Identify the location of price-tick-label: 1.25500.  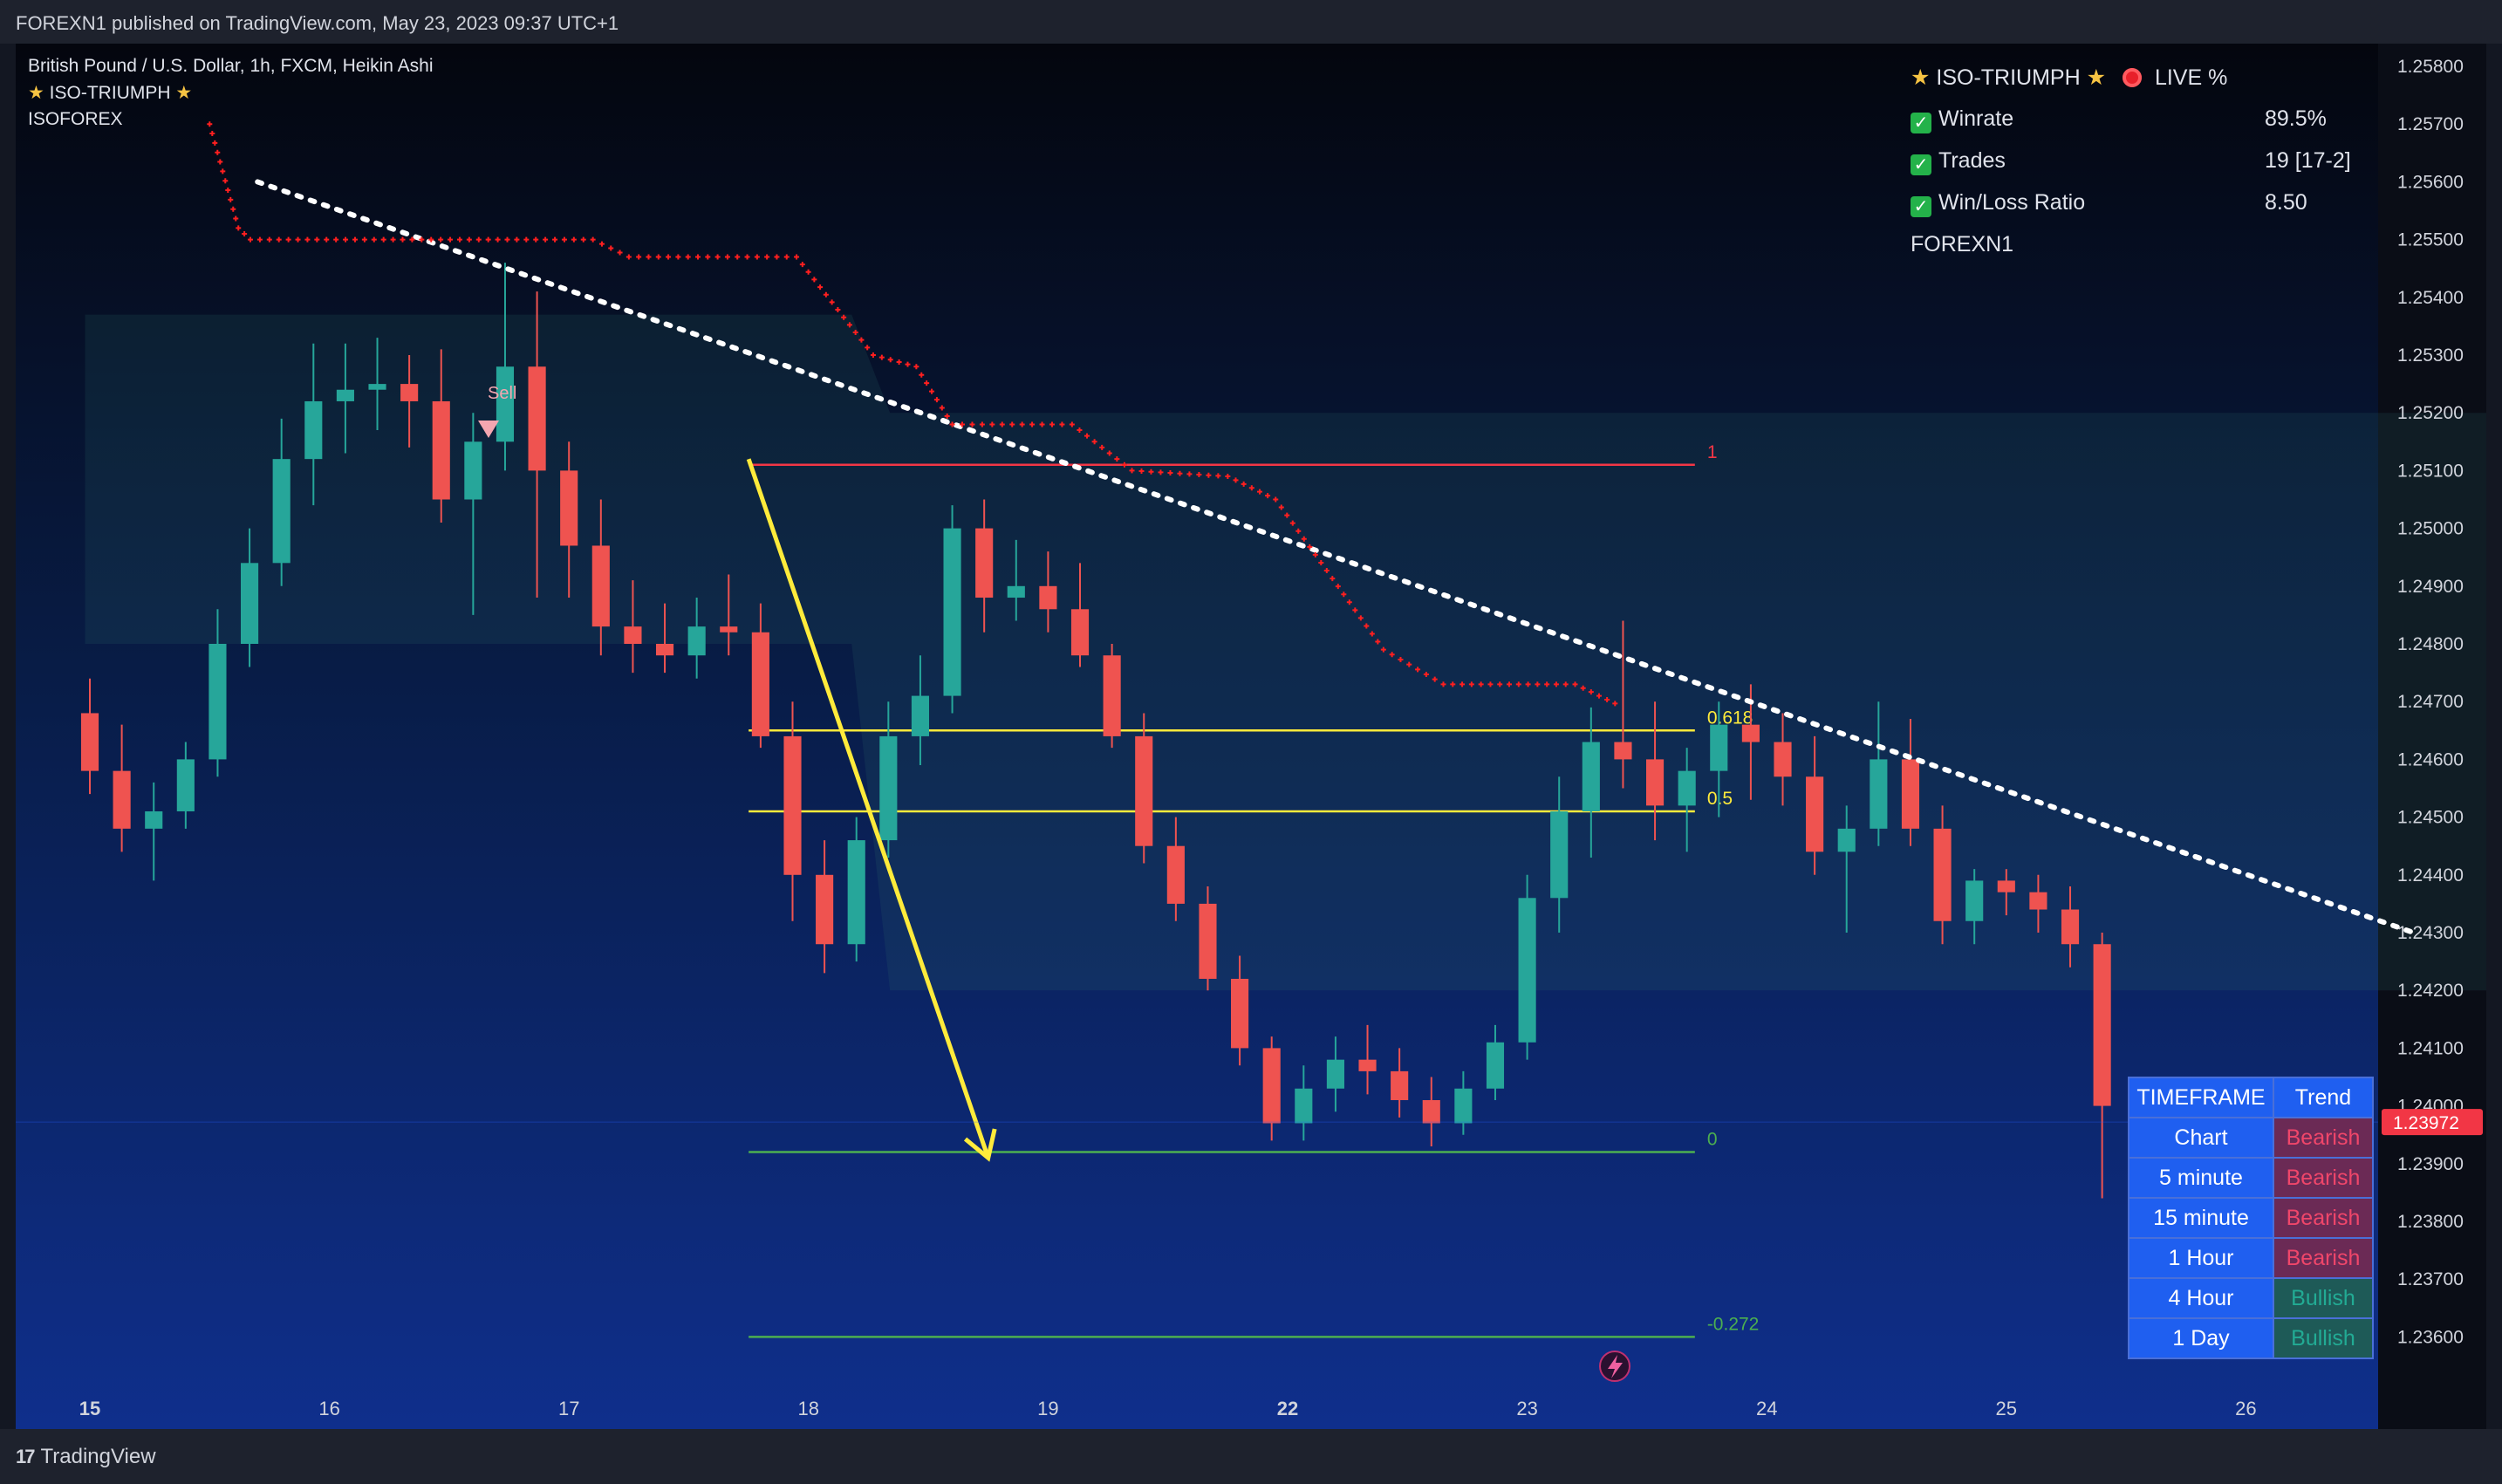
(2430, 240).